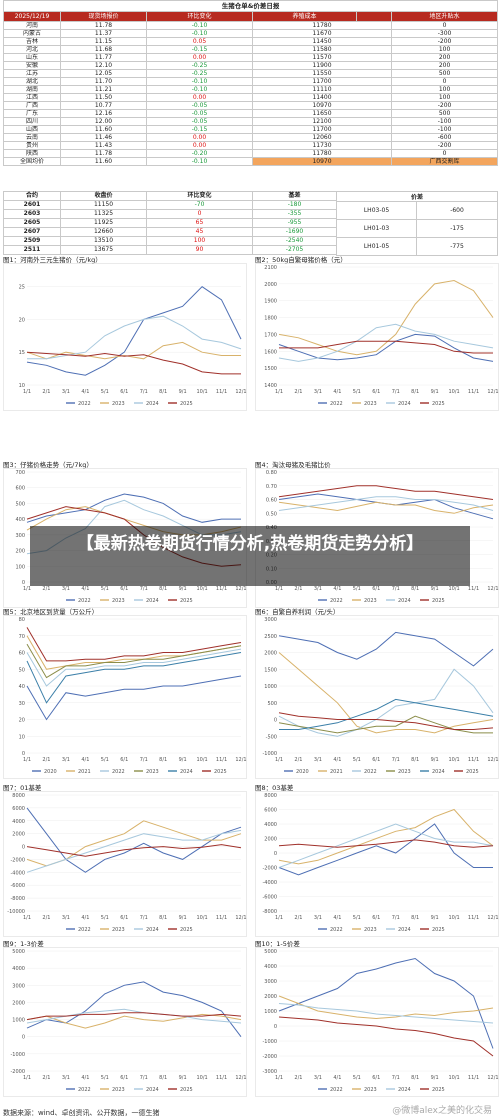 Image resolution: width=500 pixels, height=1120 pixels. I want to click on price-cell: 11.50, so click(103, 97).